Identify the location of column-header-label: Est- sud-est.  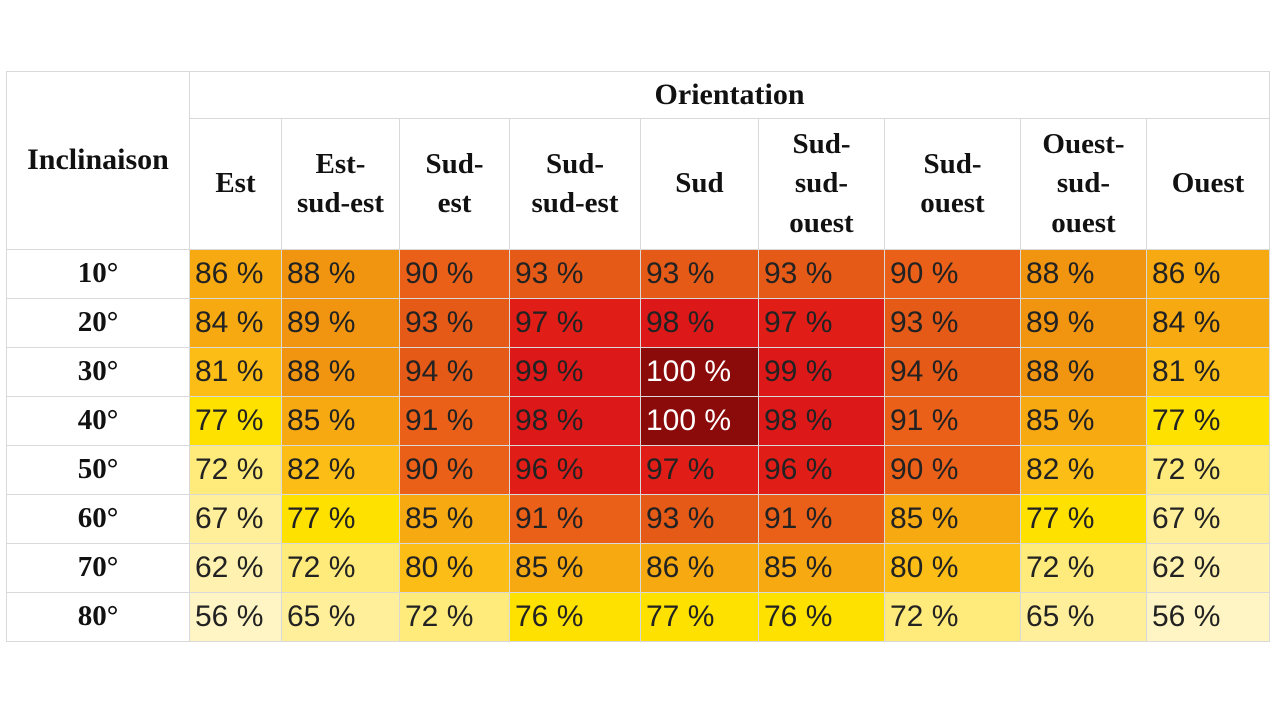
(340, 183).